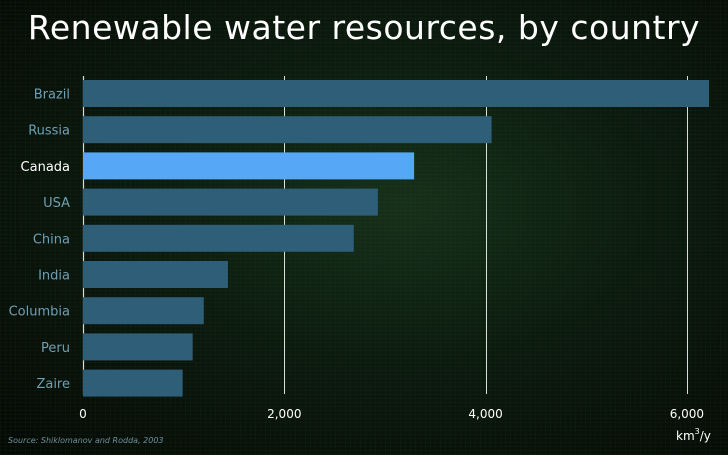 Image resolution: width=728 pixels, height=455 pixels. I want to click on category-label-brazil: Brazil, so click(52, 95).